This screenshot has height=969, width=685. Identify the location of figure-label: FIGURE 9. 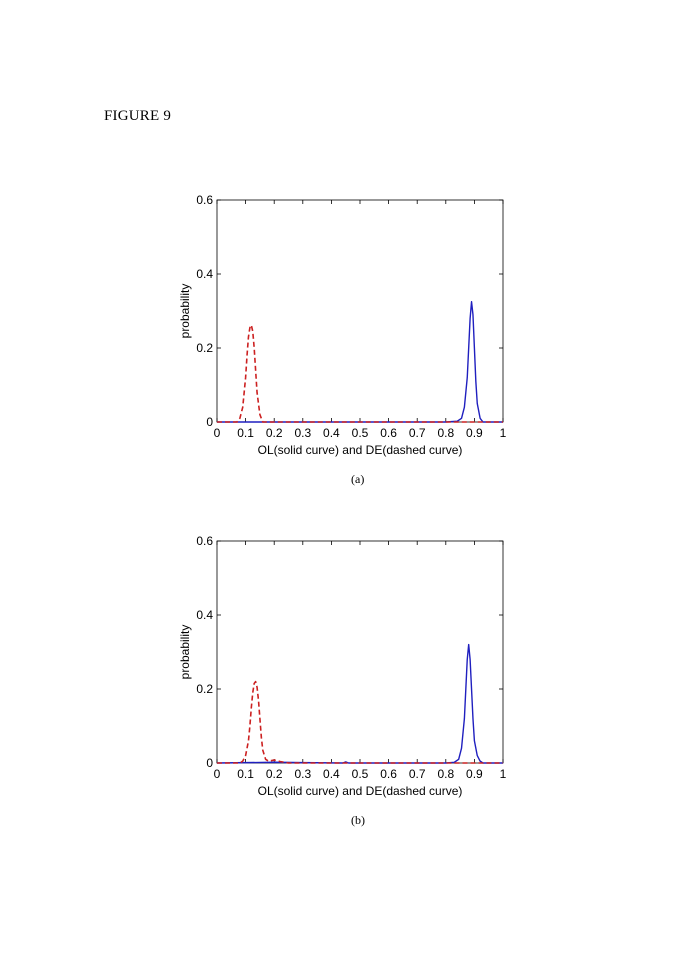
(138, 116).